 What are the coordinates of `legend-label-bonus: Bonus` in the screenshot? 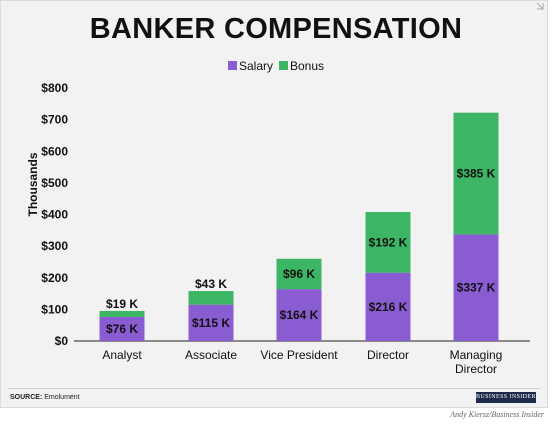 It's located at (307, 66).